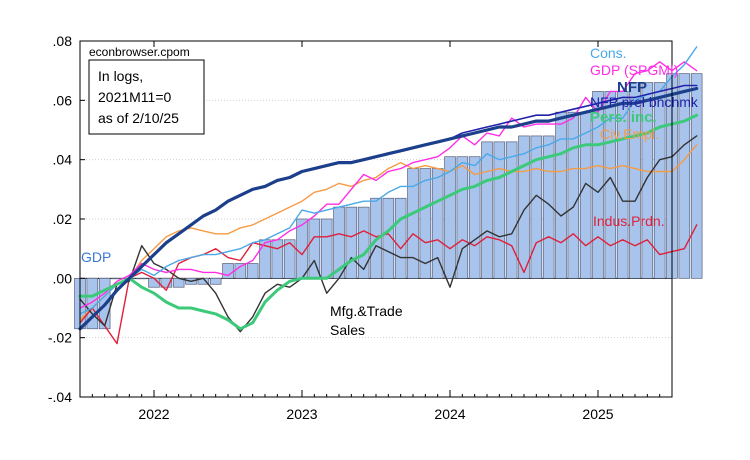  What do you see at coordinates (96, 257) in the screenshot?
I see `gdp-bars-label: GDP` at bounding box center [96, 257].